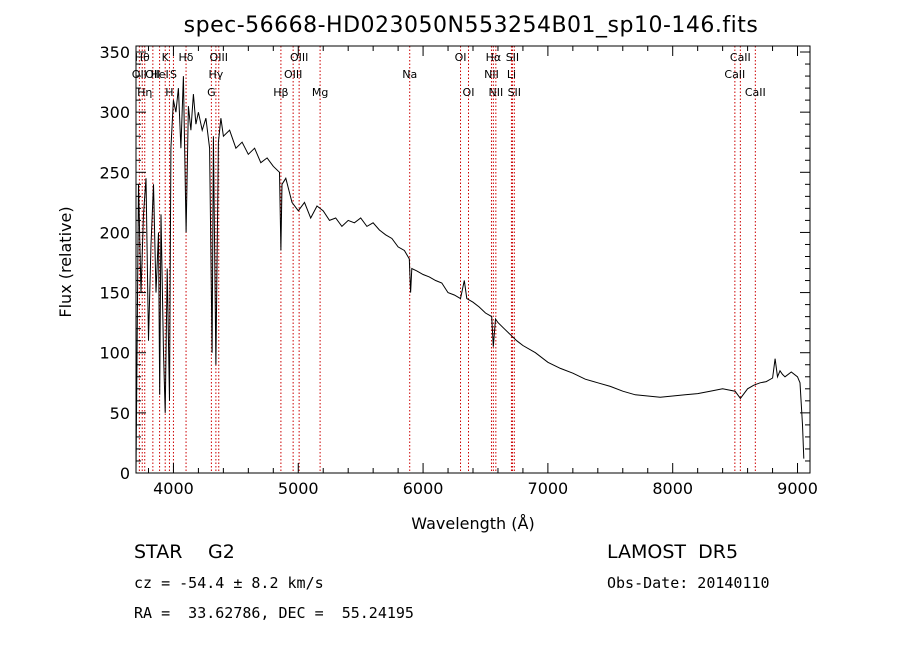  Describe the element at coordinates (114, 52) in the screenshot. I see `y-tick-label: 350` at that location.